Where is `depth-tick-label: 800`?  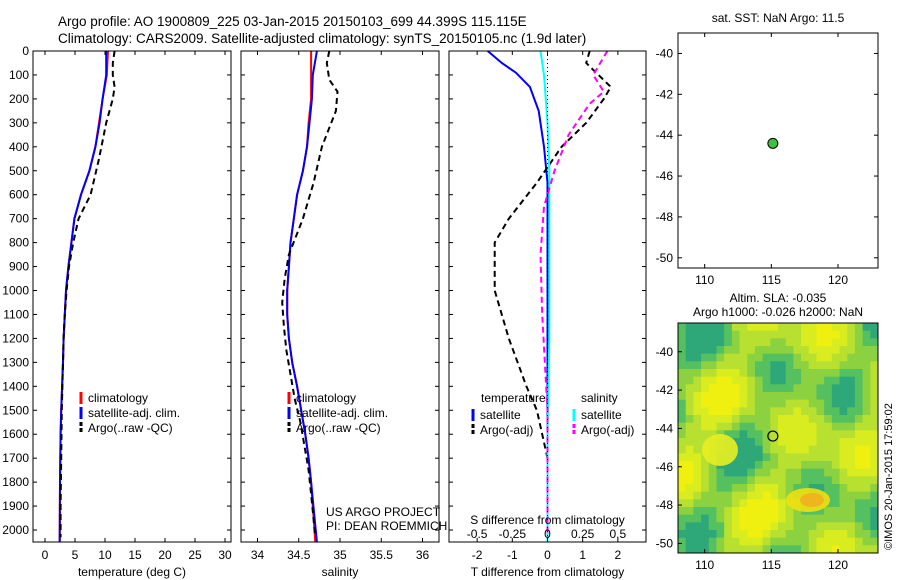
depth-tick-label: 800 is located at coordinates (19, 243).